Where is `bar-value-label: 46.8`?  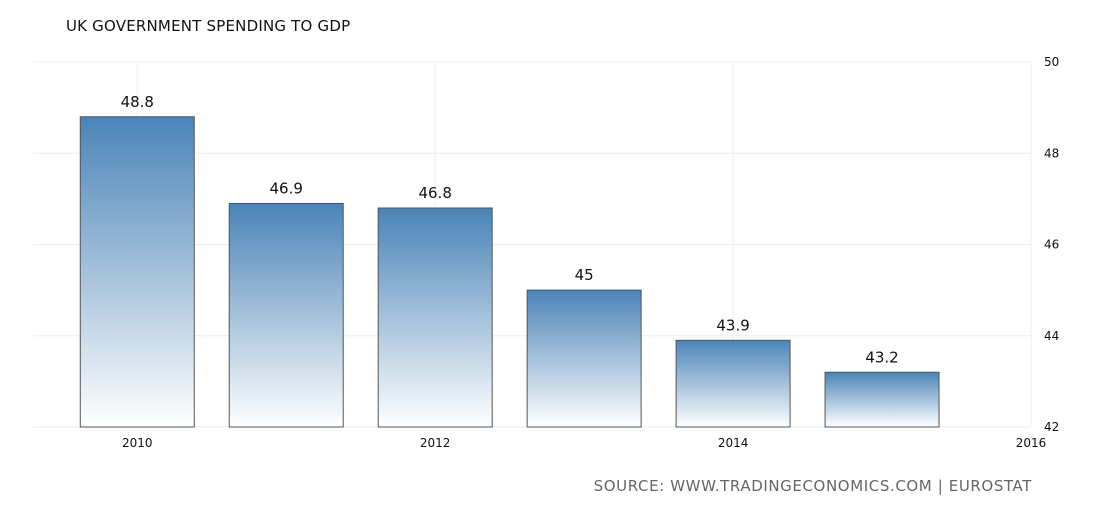 bar-value-label: 46.8 is located at coordinates (434, 193).